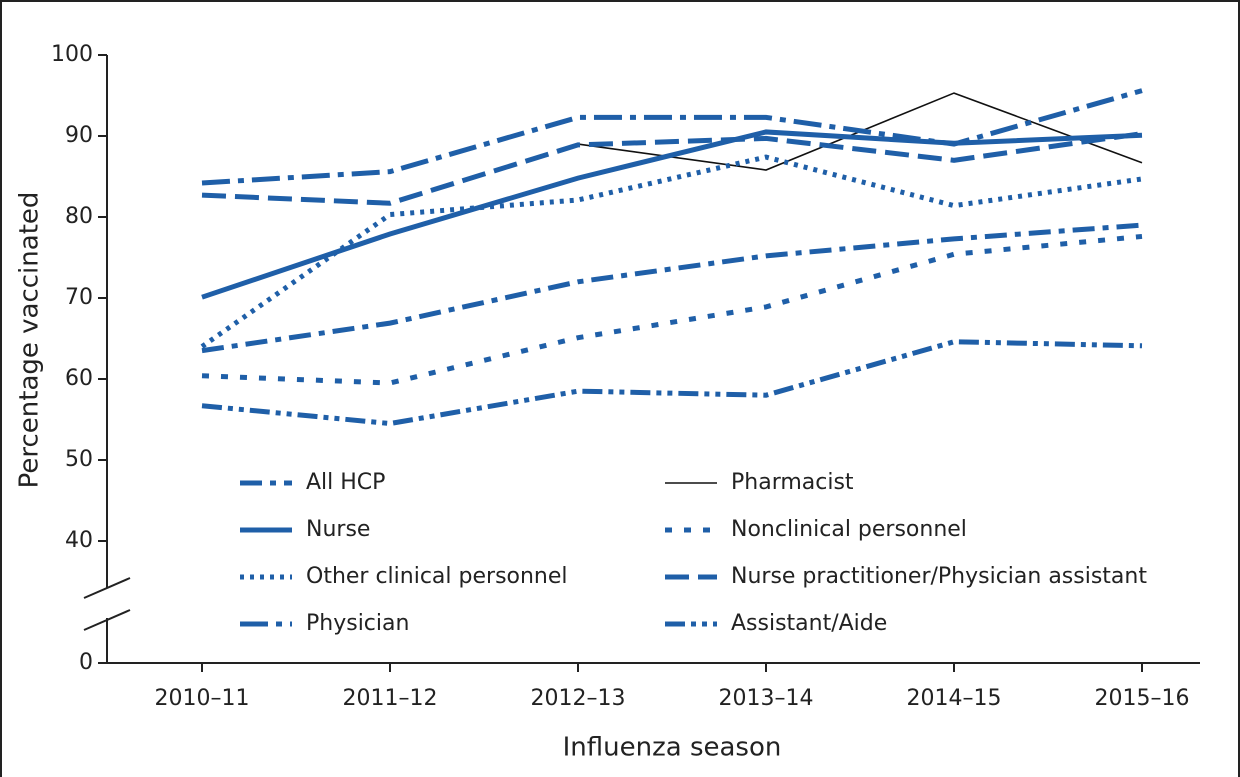 The height and width of the screenshot is (777, 1240). I want to click on y-tick-label: 80, so click(79, 216).